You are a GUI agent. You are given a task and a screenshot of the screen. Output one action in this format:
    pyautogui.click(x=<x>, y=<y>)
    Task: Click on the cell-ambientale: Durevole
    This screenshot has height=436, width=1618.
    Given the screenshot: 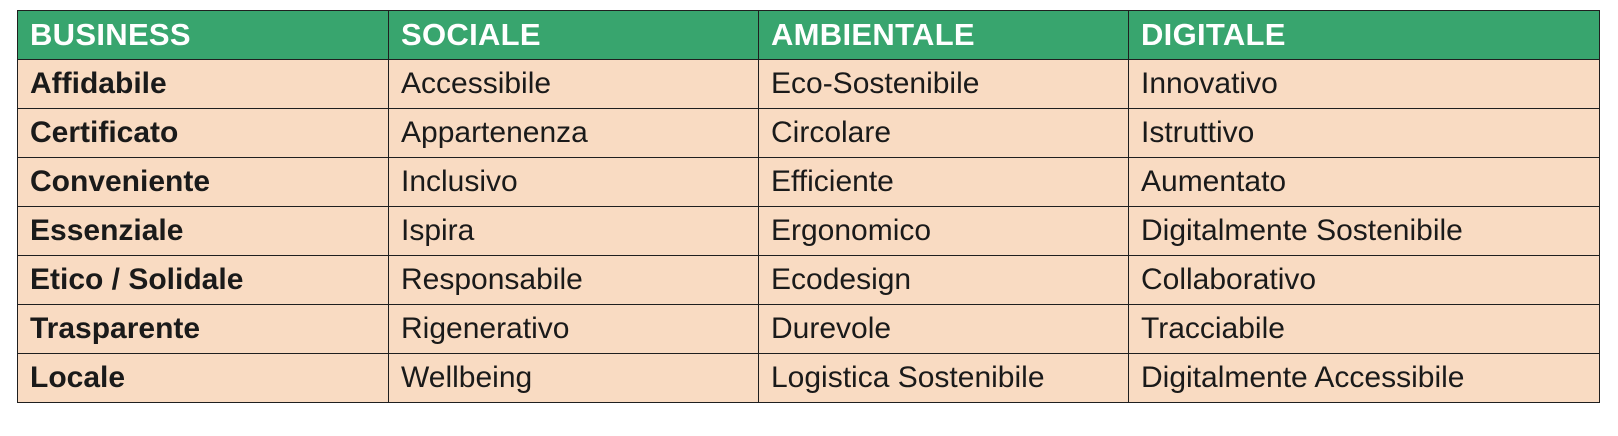 What is the action you would take?
    pyautogui.click(x=943, y=329)
    